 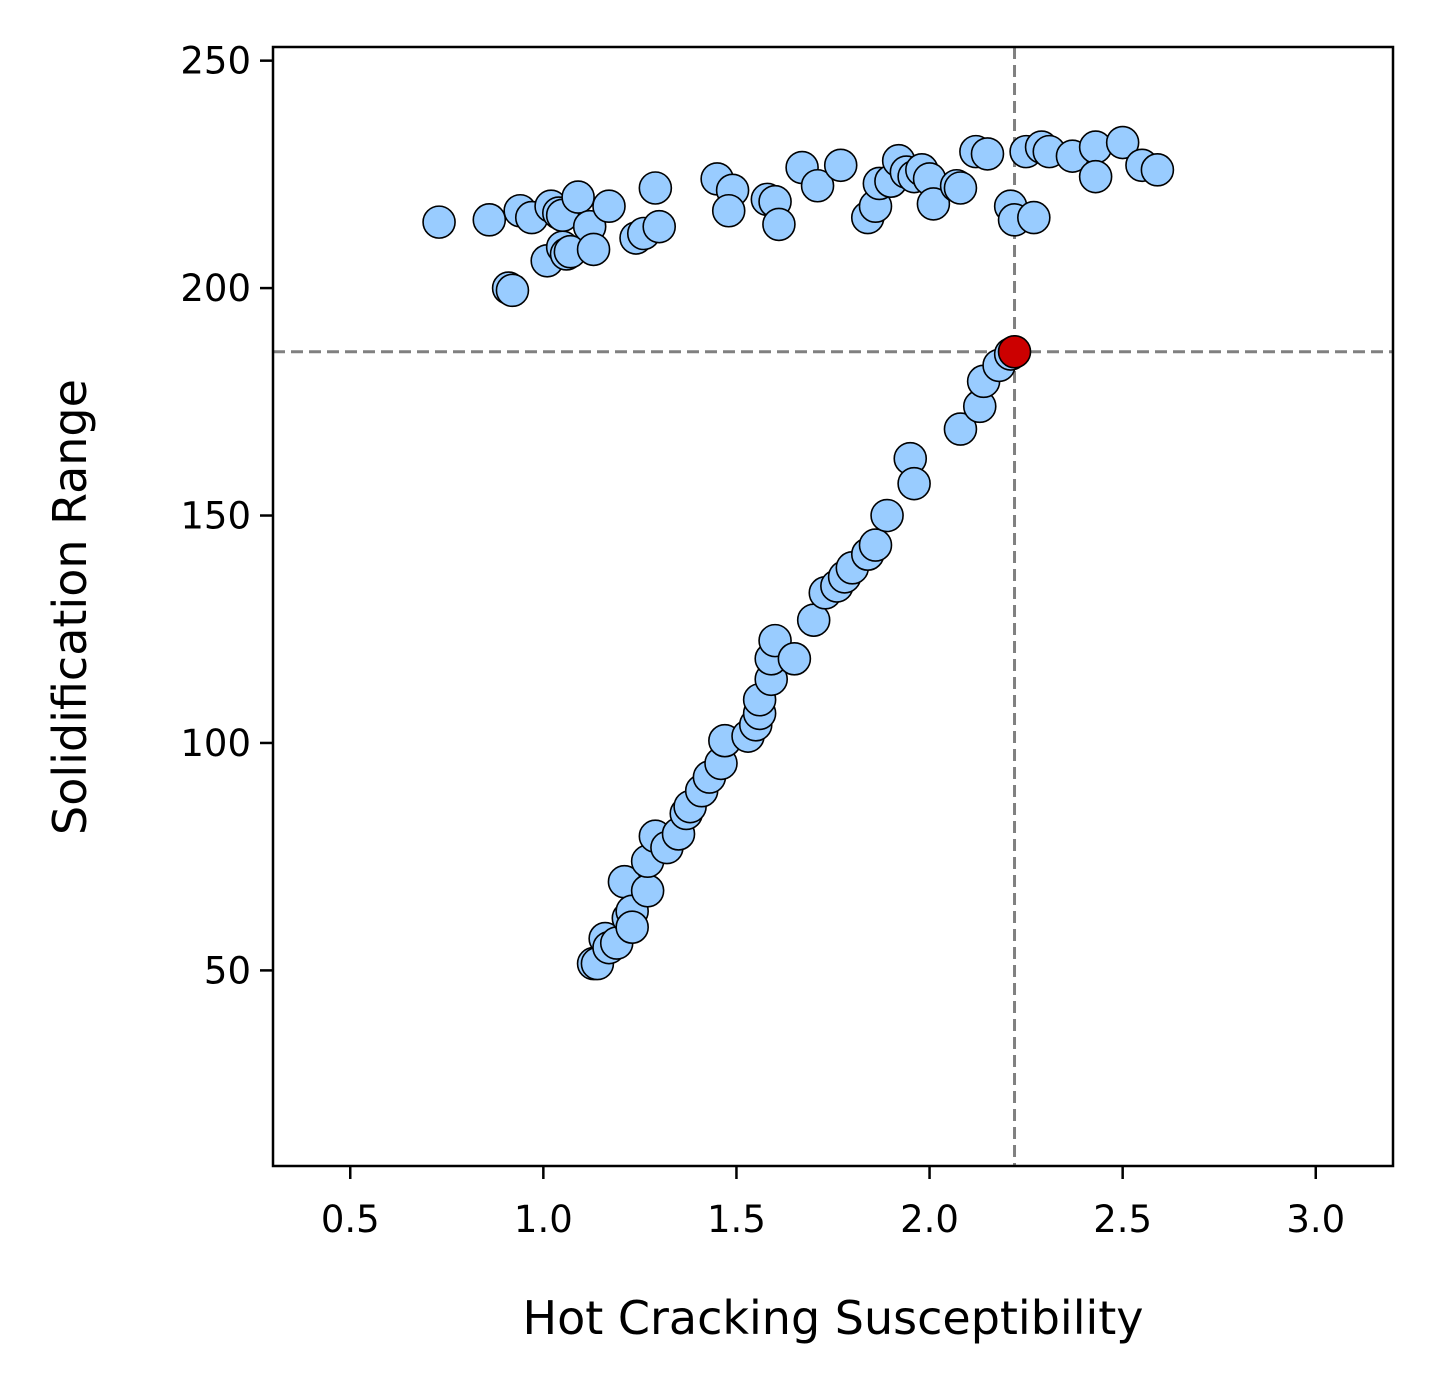 What do you see at coordinates (1122, 1219) in the screenshot?
I see `x-tick-label: 2.5` at bounding box center [1122, 1219].